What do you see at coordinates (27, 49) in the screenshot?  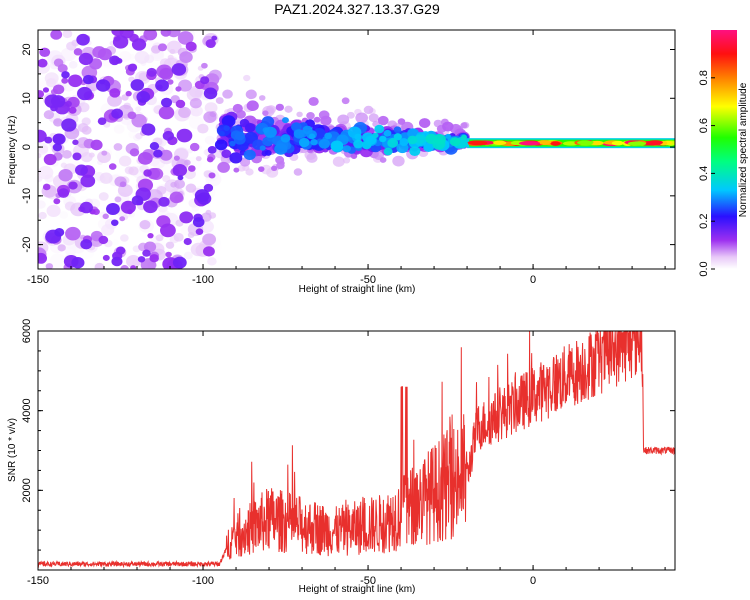 I see `y-tick-label: 20` at bounding box center [27, 49].